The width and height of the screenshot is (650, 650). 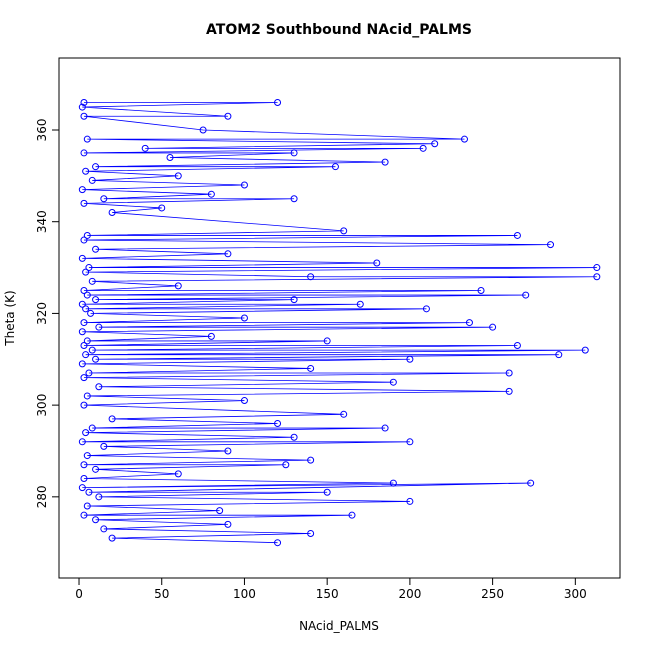 I want to click on x-tick-label: 200, so click(x=409, y=594).